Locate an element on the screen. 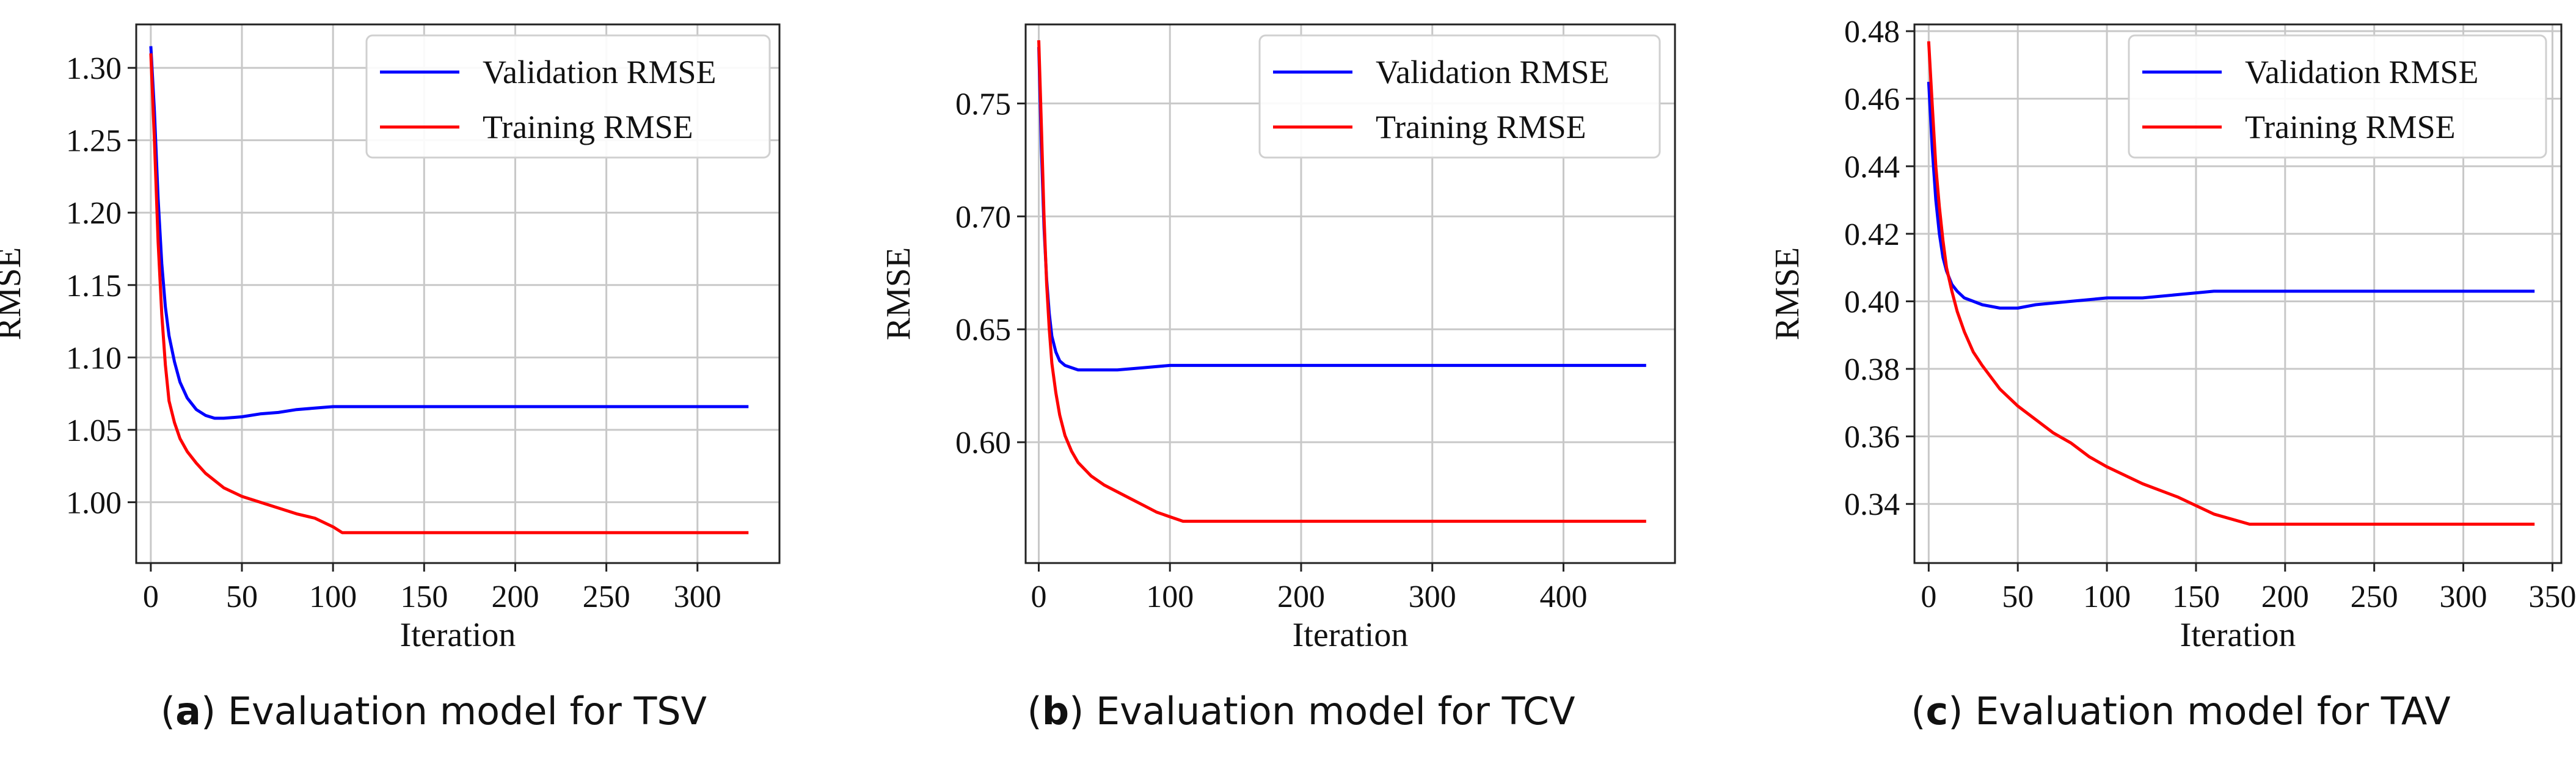  caption-c: (c) Evaluation model for TAV is located at coordinates (2181, 711).